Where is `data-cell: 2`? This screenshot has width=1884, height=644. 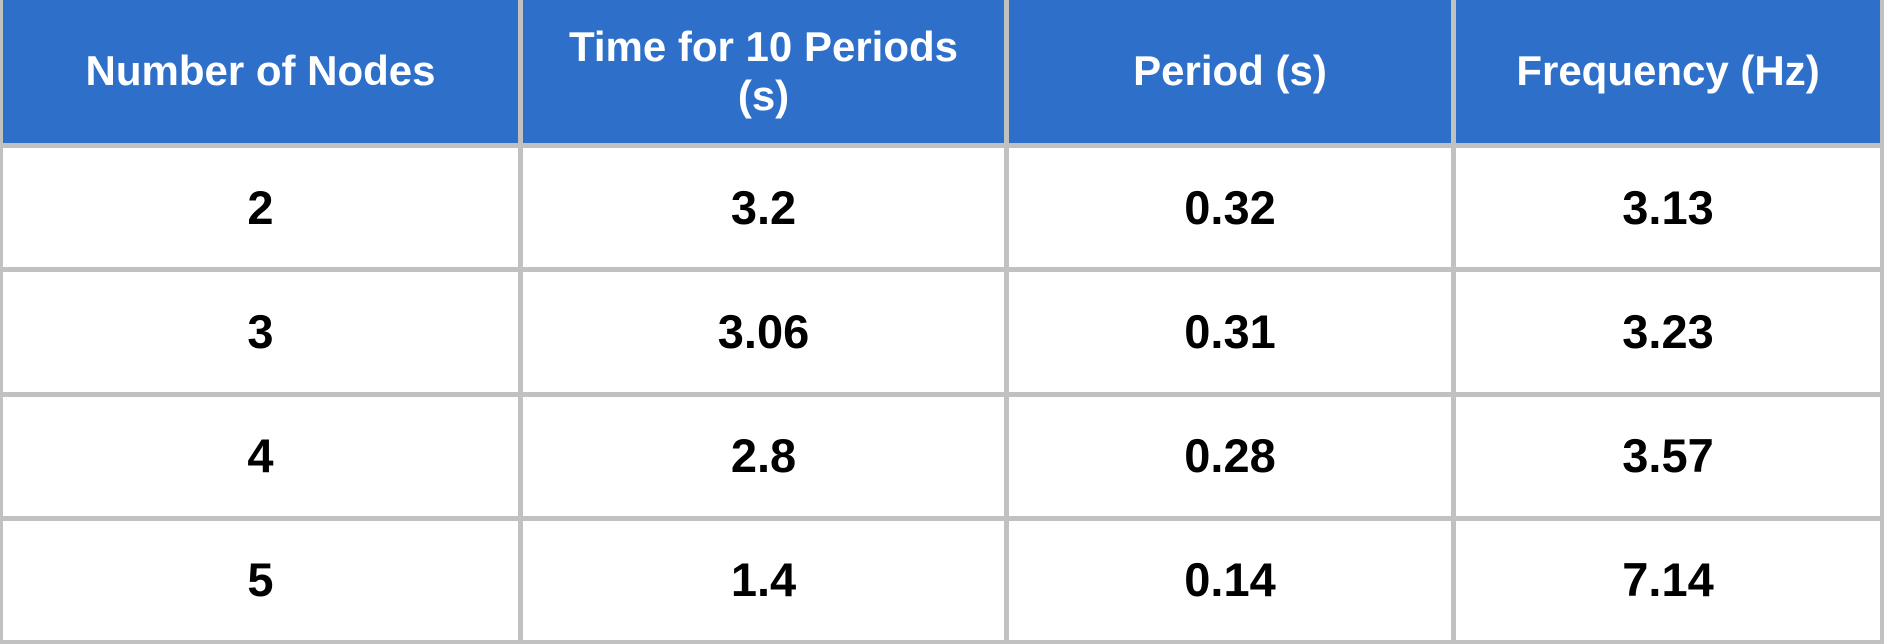
data-cell: 2 is located at coordinates (260, 208).